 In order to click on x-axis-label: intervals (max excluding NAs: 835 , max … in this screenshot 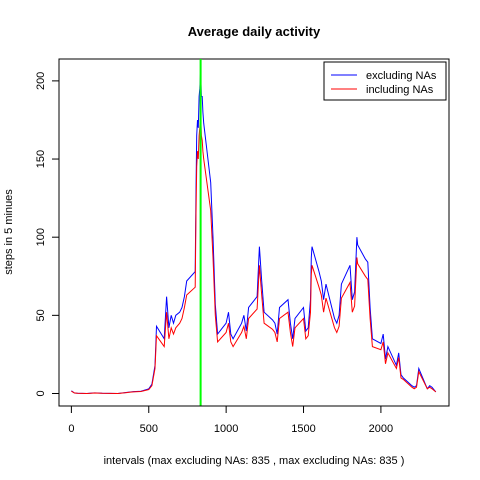, I will do `click(254, 461)`.